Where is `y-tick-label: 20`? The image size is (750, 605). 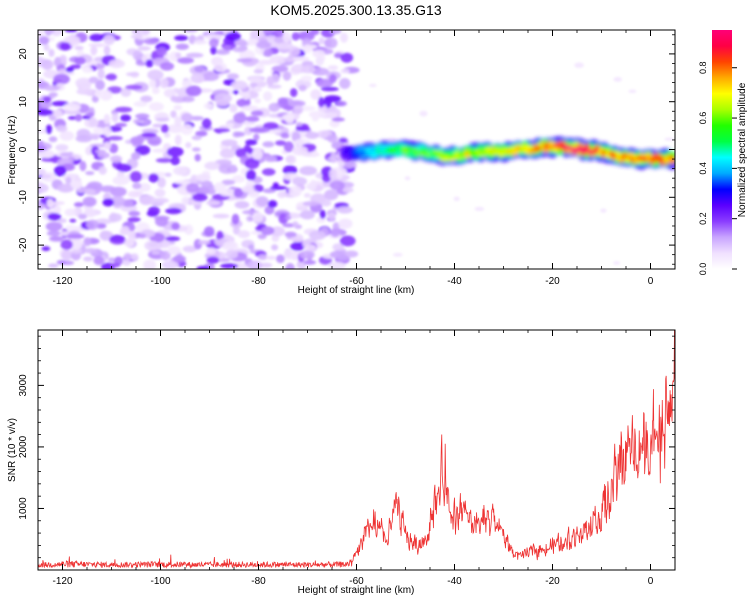 y-tick-label: 20 is located at coordinates (23, 54).